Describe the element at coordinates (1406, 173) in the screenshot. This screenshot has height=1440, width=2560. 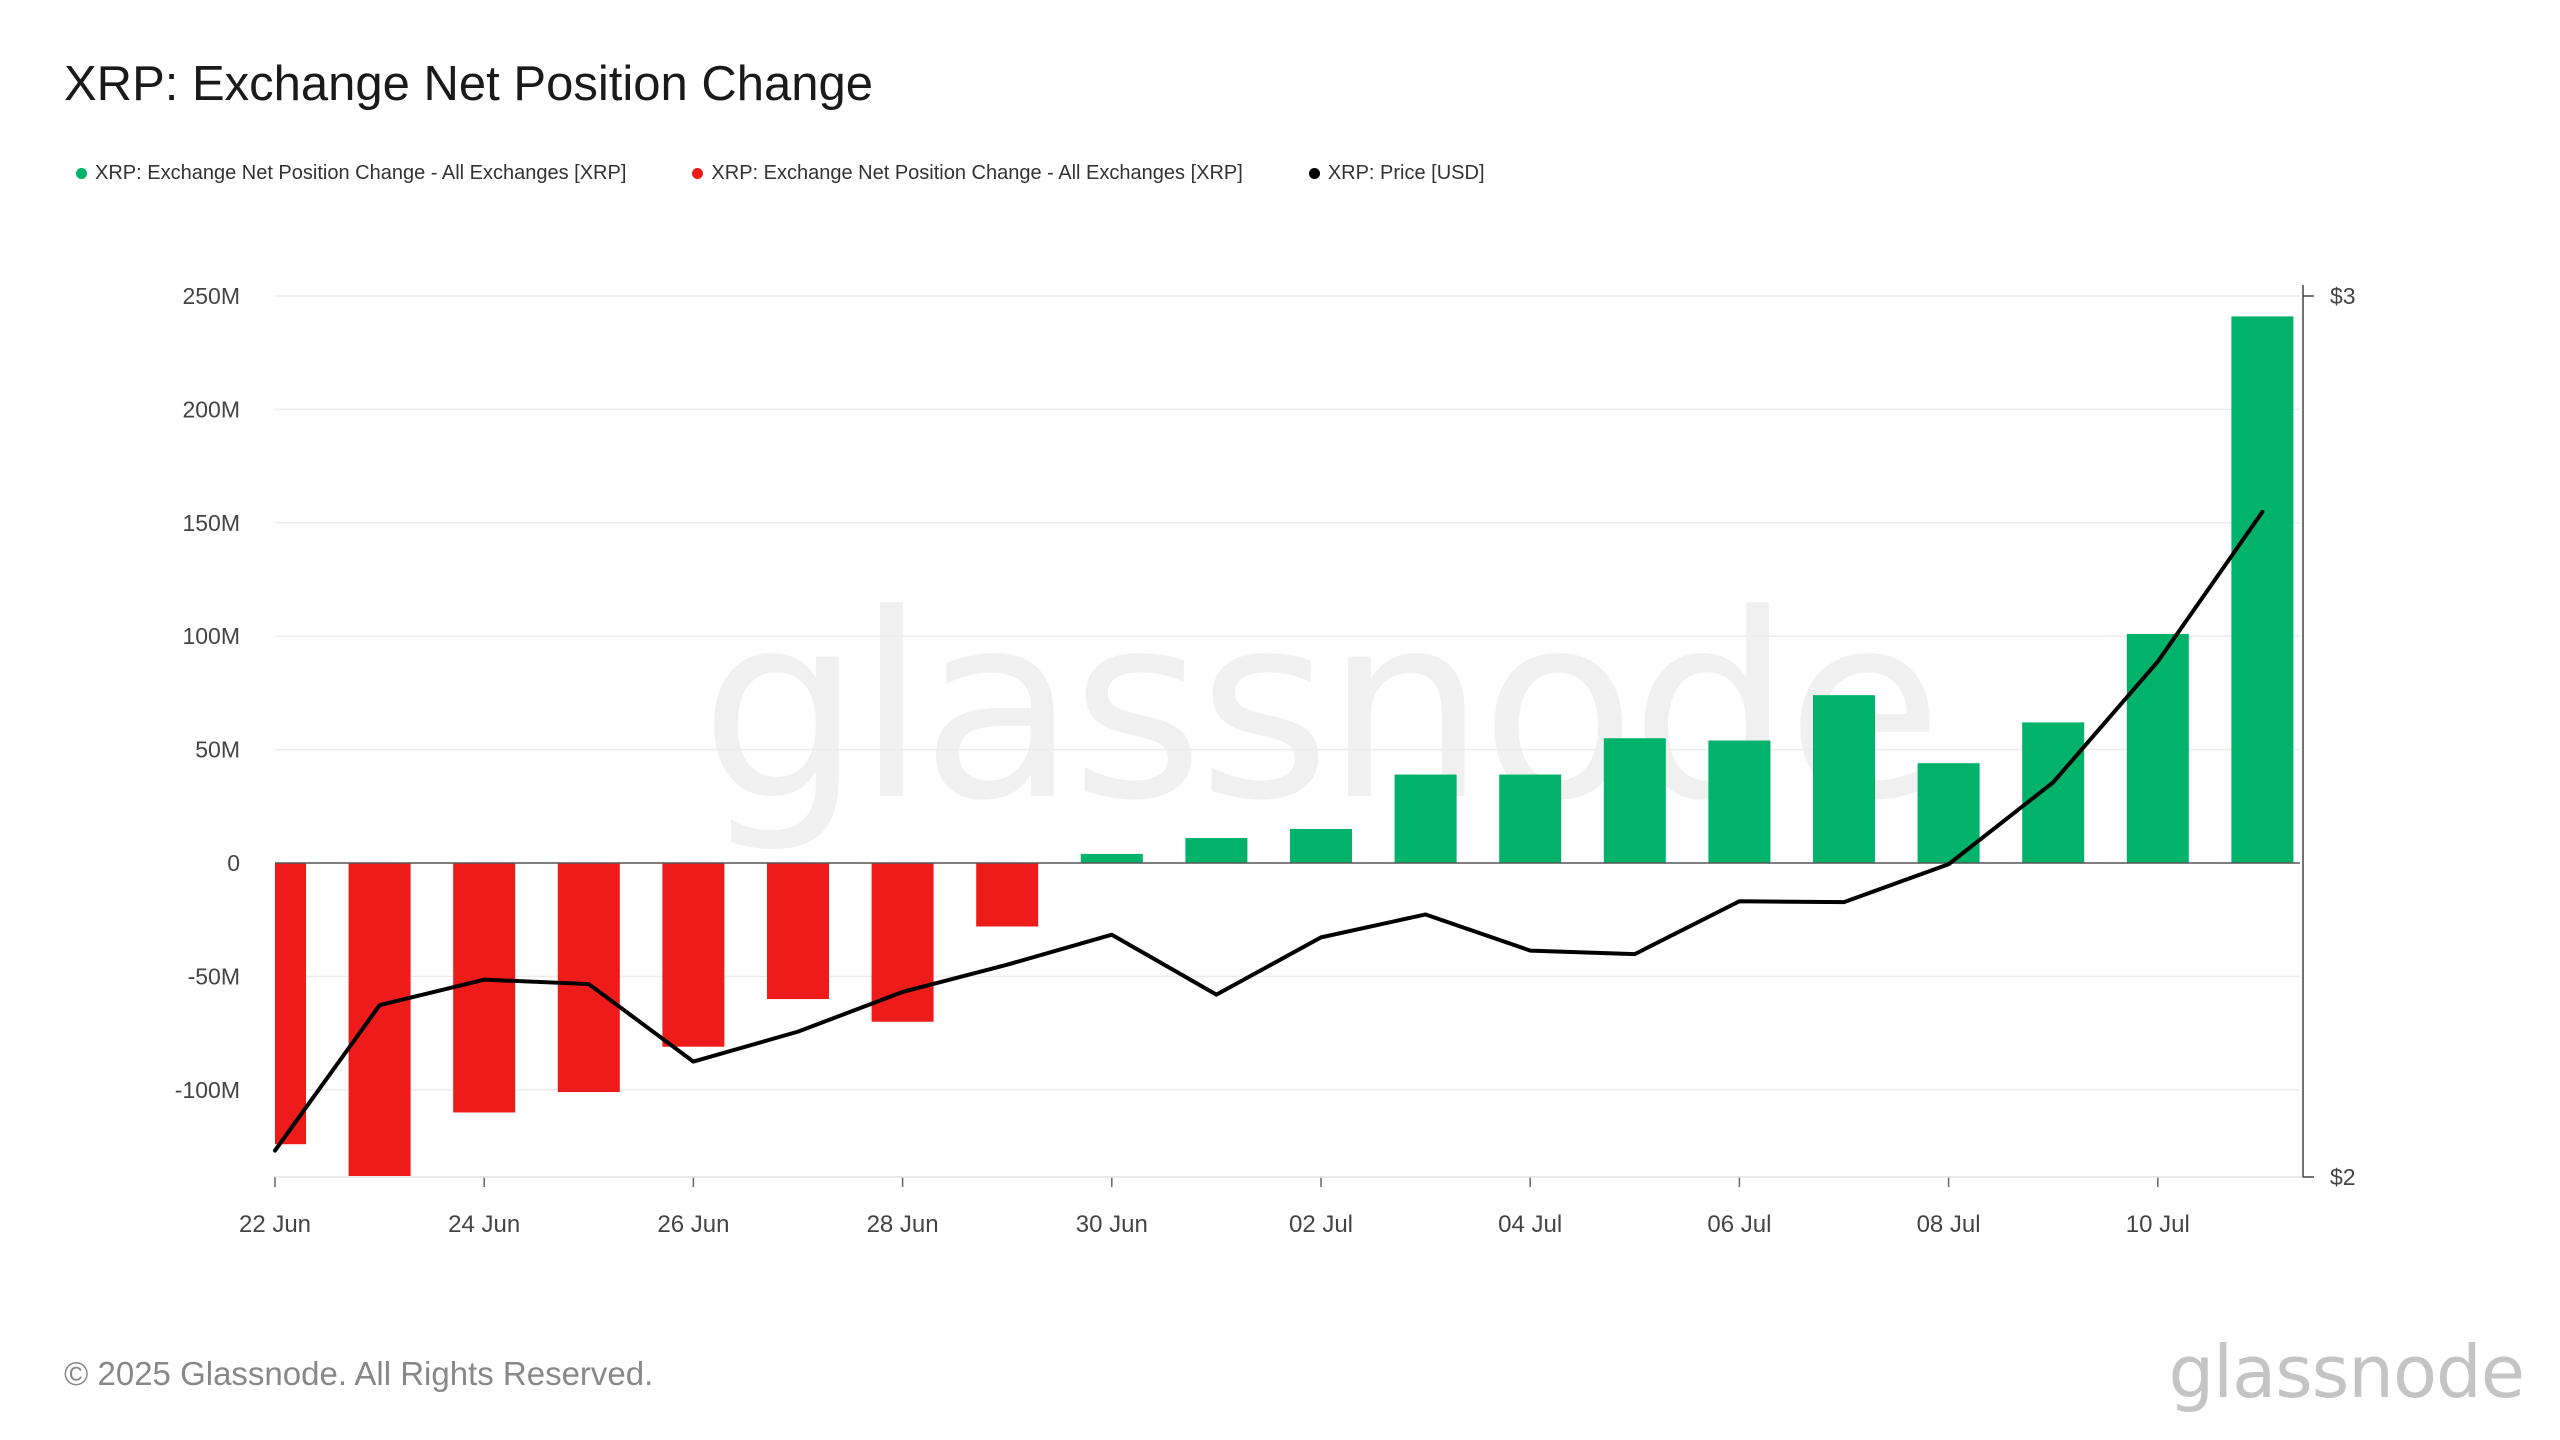
I see `legend-label-price: XRP: Price [USD]` at that location.